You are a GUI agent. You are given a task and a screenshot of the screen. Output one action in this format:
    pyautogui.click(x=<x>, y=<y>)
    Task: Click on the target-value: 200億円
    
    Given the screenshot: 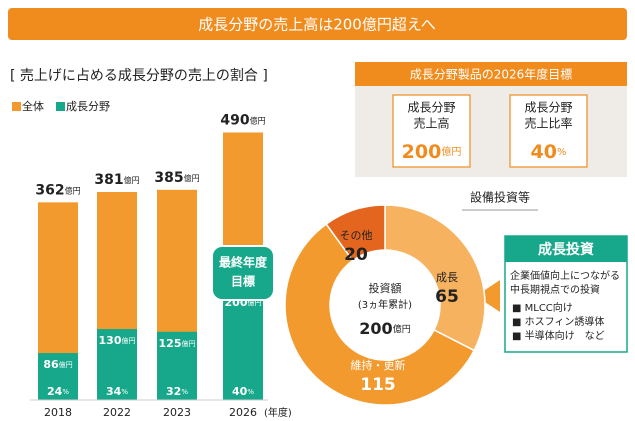 What is the action you would take?
    pyautogui.click(x=432, y=152)
    